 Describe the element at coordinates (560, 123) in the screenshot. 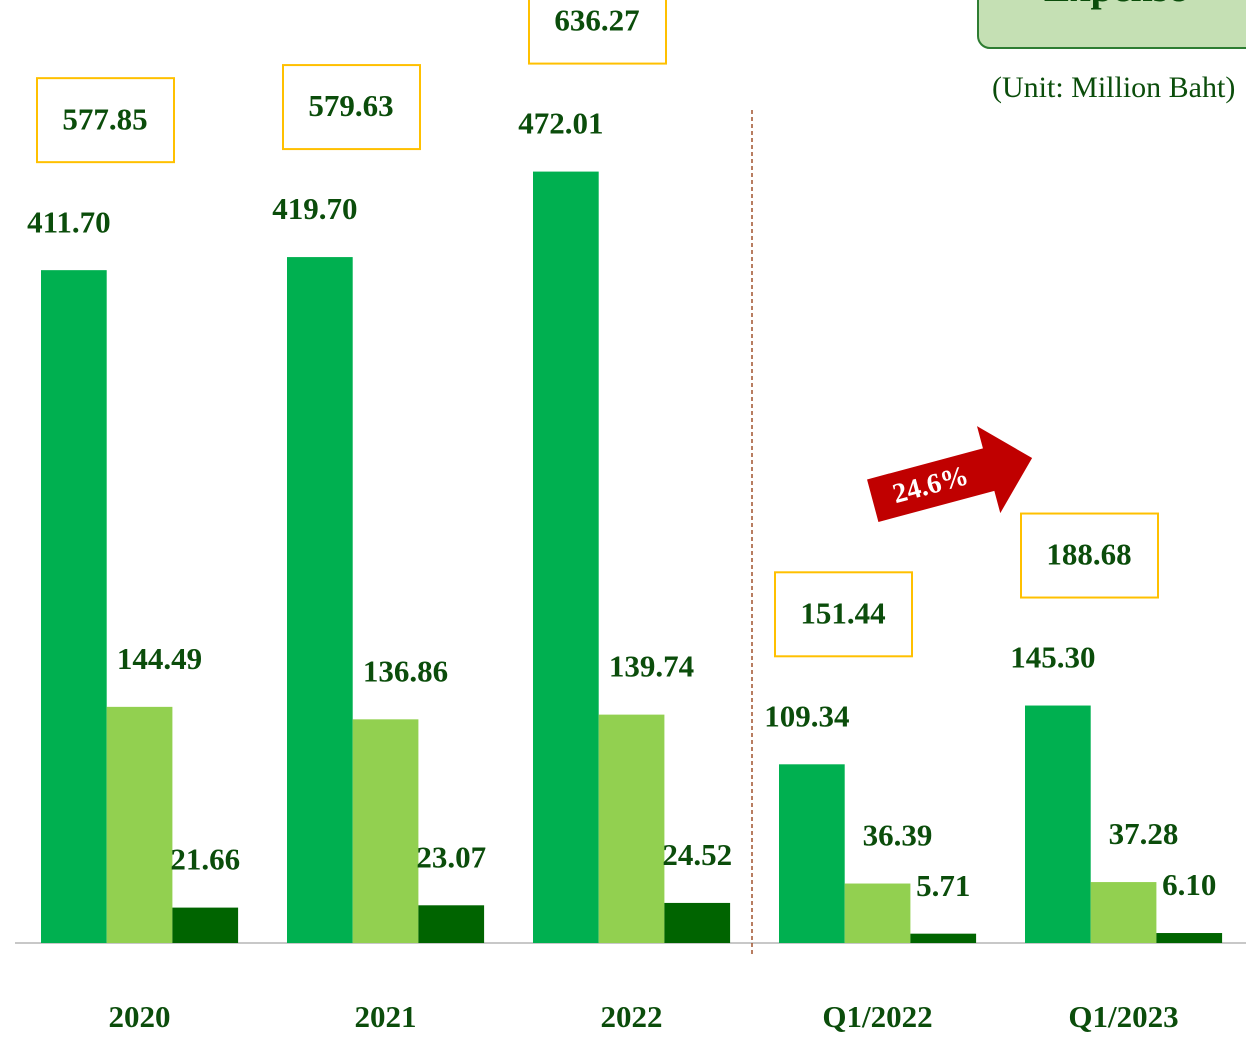

I see `value-label: 472.01` at that location.